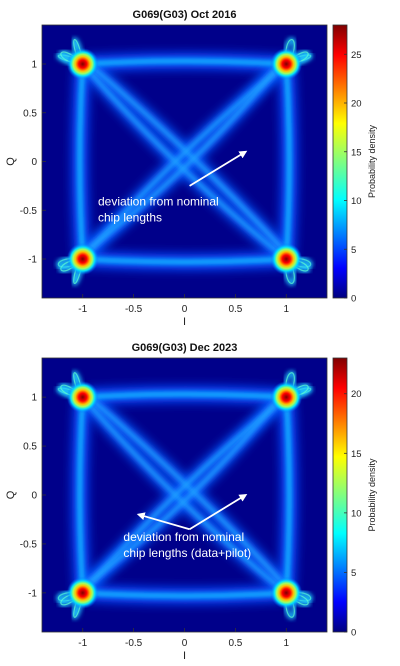 The width and height of the screenshot is (400, 666). What do you see at coordinates (185, 15) in the screenshot?
I see `chart-title: G069(G03) Oct 2016` at bounding box center [185, 15].